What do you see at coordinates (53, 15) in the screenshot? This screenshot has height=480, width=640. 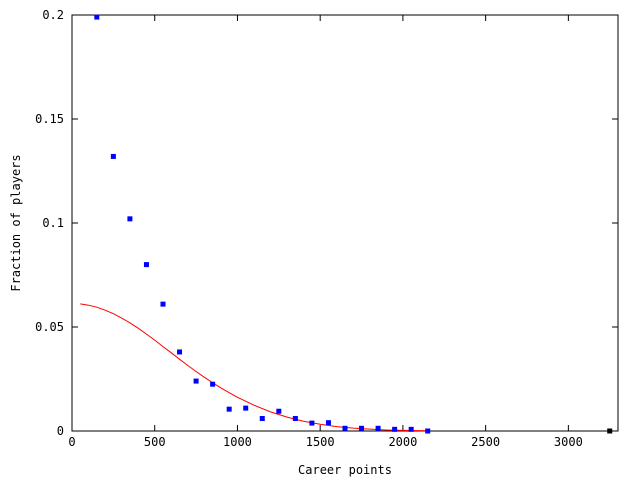 I see `y-tick-label: 0.2` at bounding box center [53, 15].